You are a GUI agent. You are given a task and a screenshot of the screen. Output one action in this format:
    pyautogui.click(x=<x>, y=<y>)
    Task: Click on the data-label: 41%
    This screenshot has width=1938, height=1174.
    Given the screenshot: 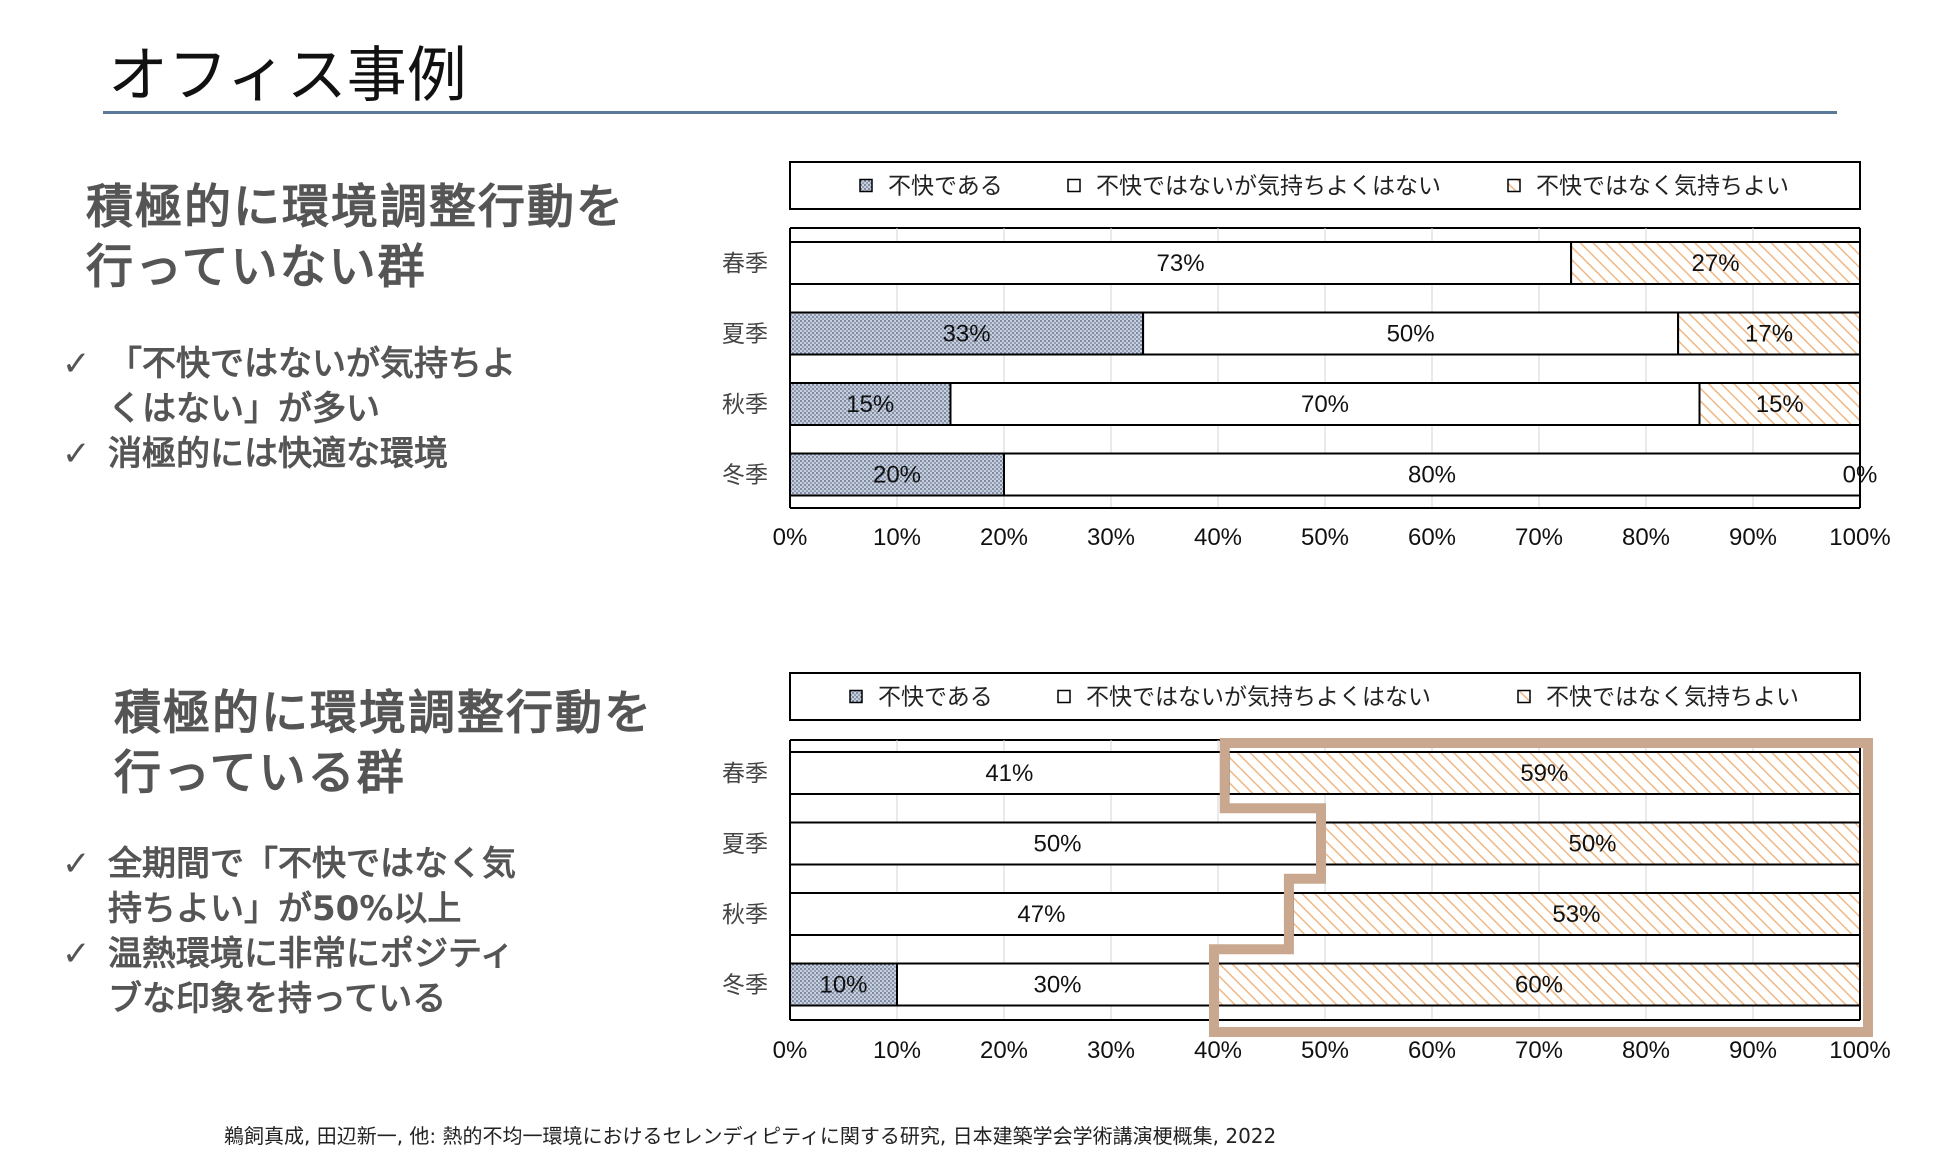 What is the action you would take?
    pyautogui.click(x=1009, y=773)
    